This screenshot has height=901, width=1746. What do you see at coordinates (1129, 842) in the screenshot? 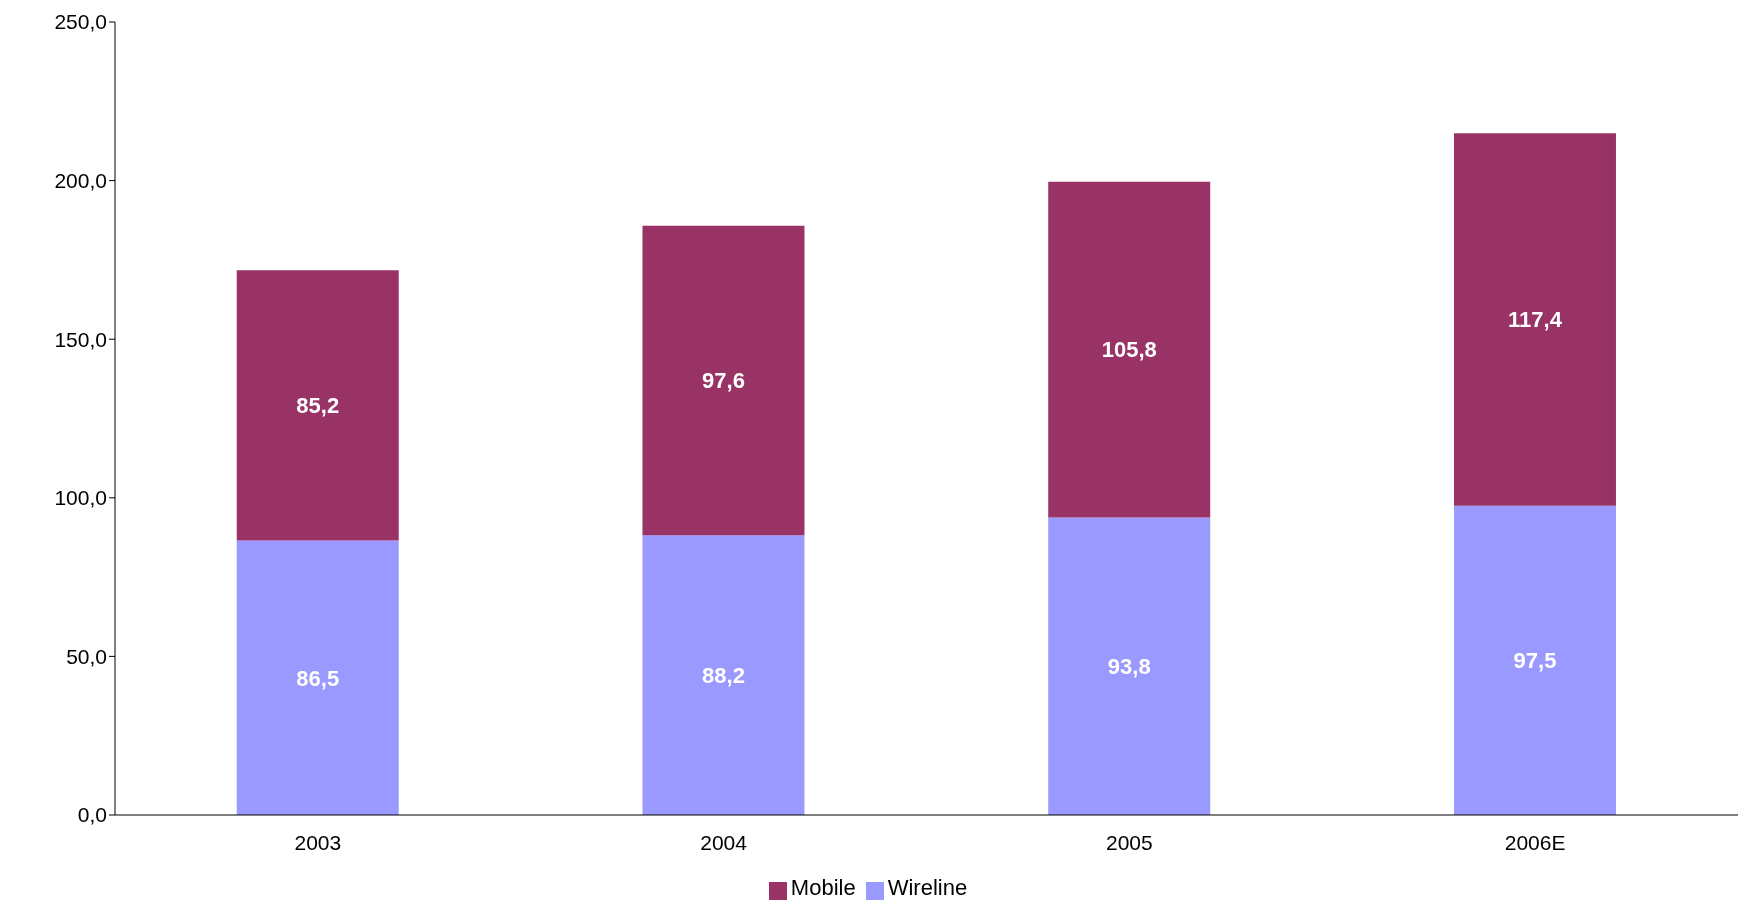
I see `x-tick-label: 2005` at bounding box center [1129, 842].